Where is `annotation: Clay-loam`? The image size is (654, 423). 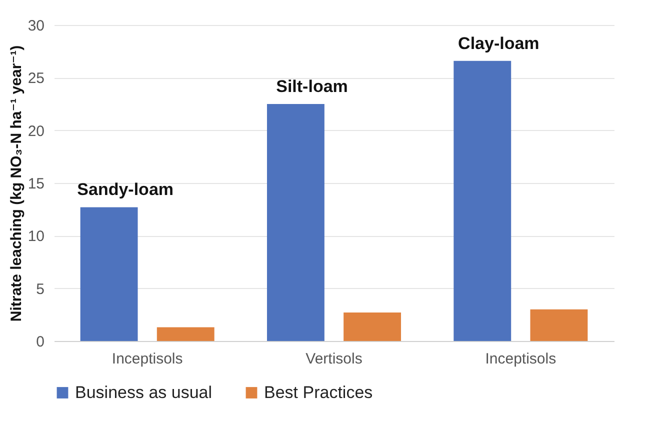
annotation: Clay-loam is located at coordinates (499, 43).